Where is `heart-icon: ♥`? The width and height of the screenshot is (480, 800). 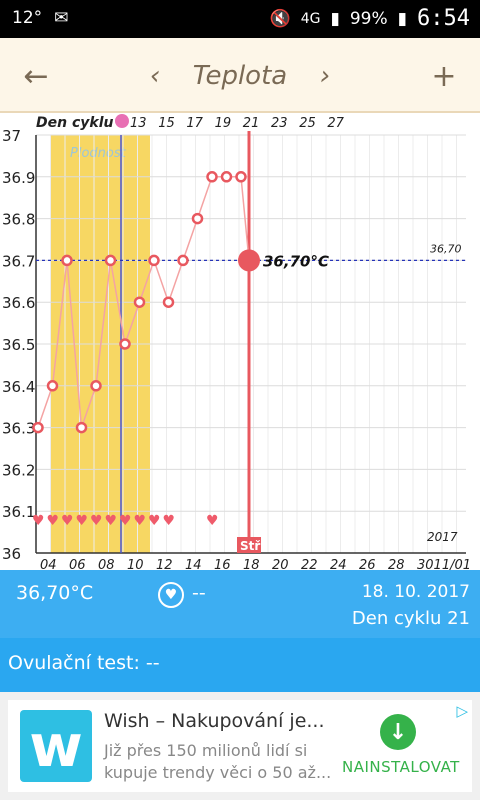 heart-icon: ♥ is located at coordinates (171, 595).